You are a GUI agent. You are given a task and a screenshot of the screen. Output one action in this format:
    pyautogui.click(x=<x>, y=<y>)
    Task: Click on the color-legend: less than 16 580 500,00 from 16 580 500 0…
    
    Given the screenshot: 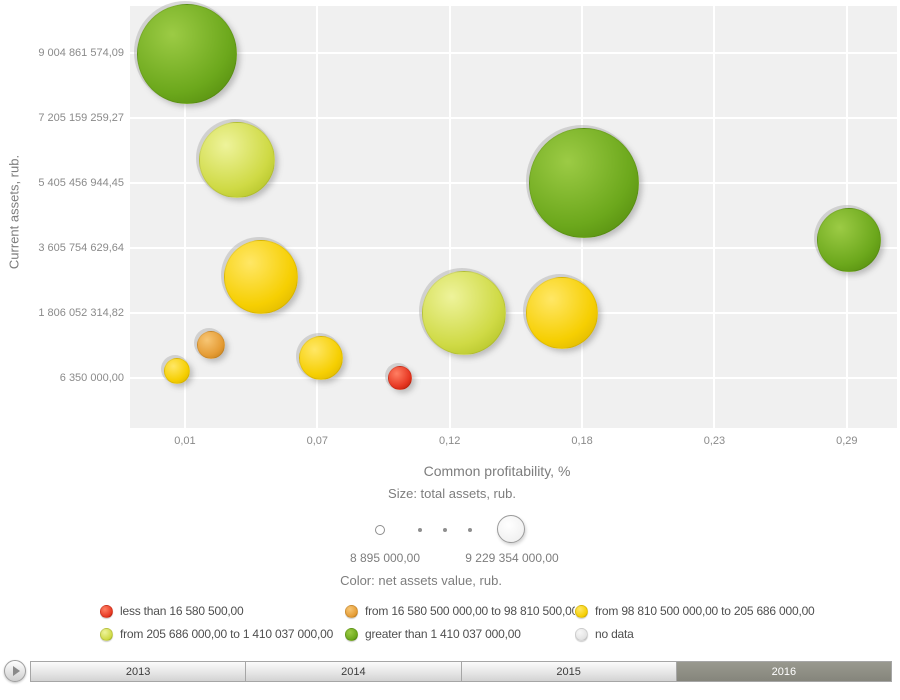 What is the action you would take?
    pyautogui.click(x=485, y=622)
    